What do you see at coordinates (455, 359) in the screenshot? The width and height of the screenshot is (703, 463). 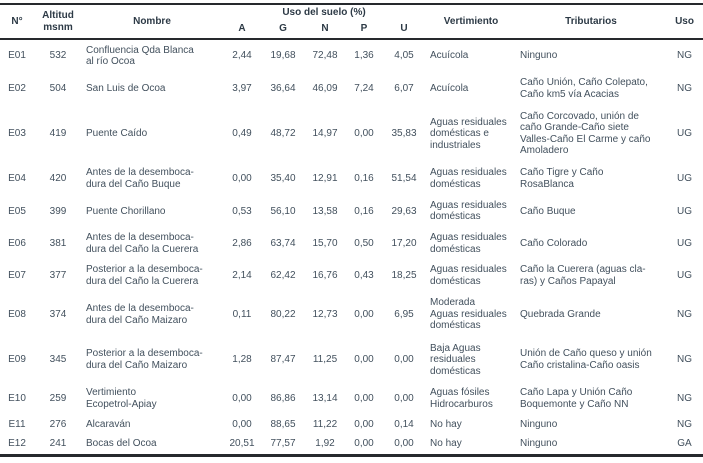 I see `cell-vertimiento: Baja Aguas residuales domésticas` at bounding box center [455, 359].